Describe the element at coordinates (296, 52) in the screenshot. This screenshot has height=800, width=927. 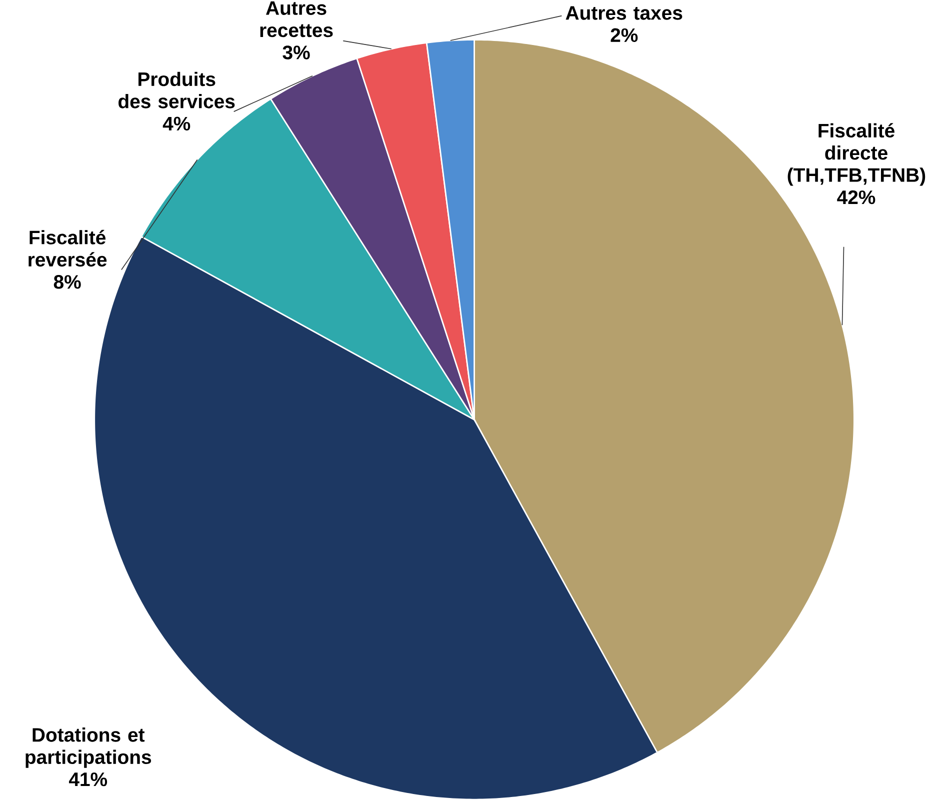
I see `data-label: 3%` at that location.